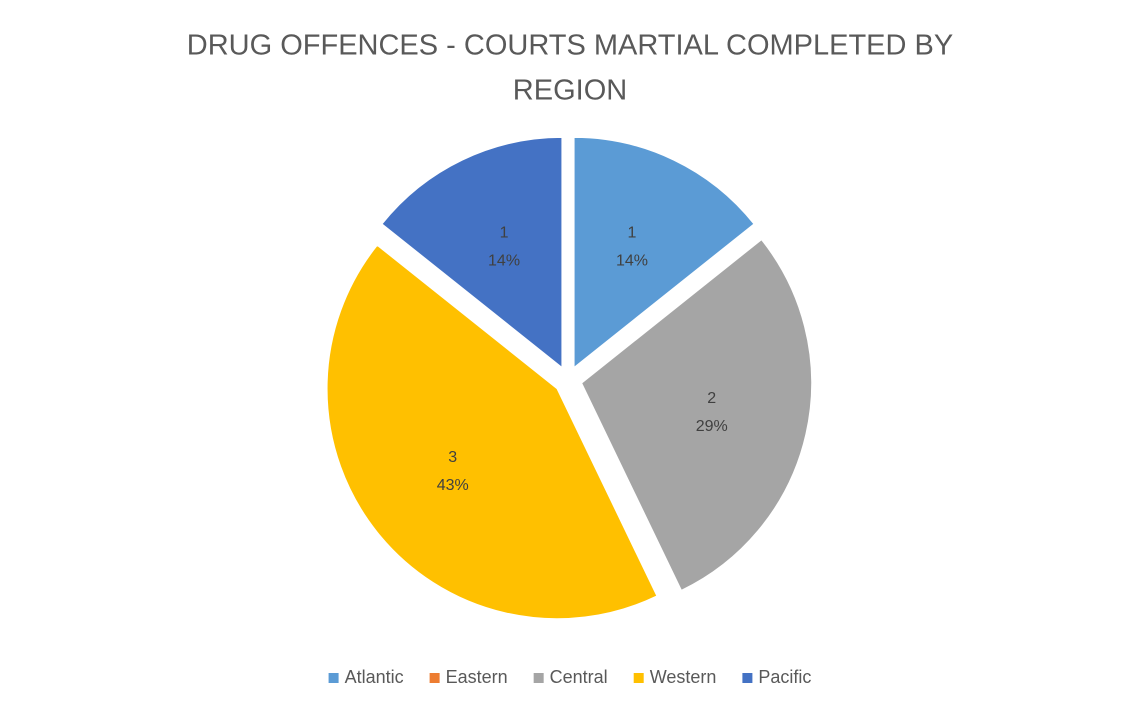 The height and width of the screenshot is (718, 1140). What do you see at coordinates (579, 677) in the screenshot?
I see `legend-label: Central` at bounding box center [579, 677].